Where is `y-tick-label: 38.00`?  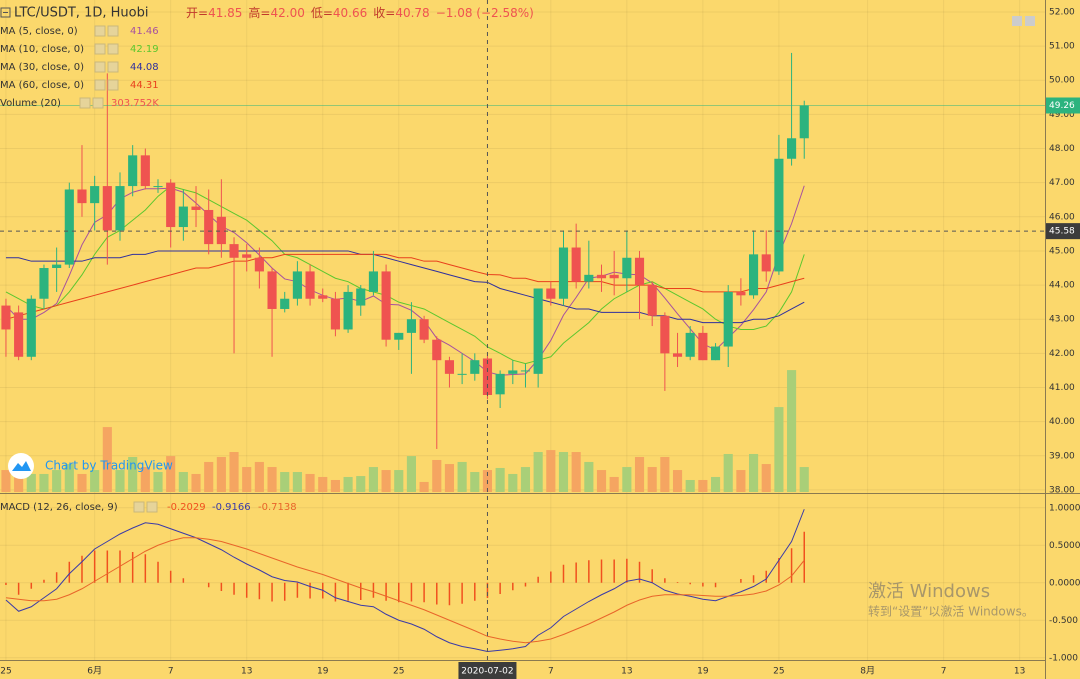
y-tick-label: 38.00 is located at coordinates (1062, 490).